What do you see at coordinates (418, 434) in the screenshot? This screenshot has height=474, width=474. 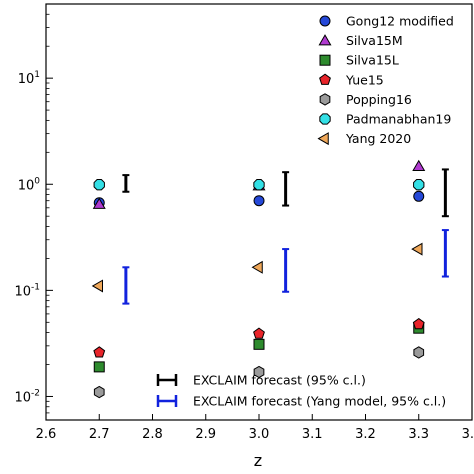 I see `x-tick-label: 3.3` at bounding box center [418, 434].